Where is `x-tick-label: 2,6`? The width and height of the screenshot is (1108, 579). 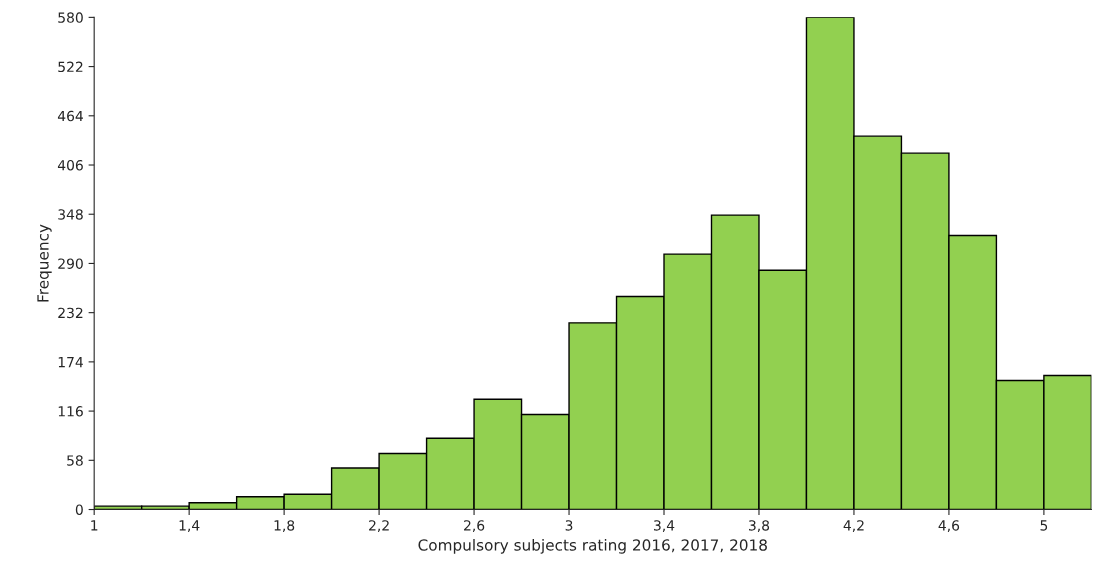
x-tick-label: 2,6 is located at coordinates (474, 526).